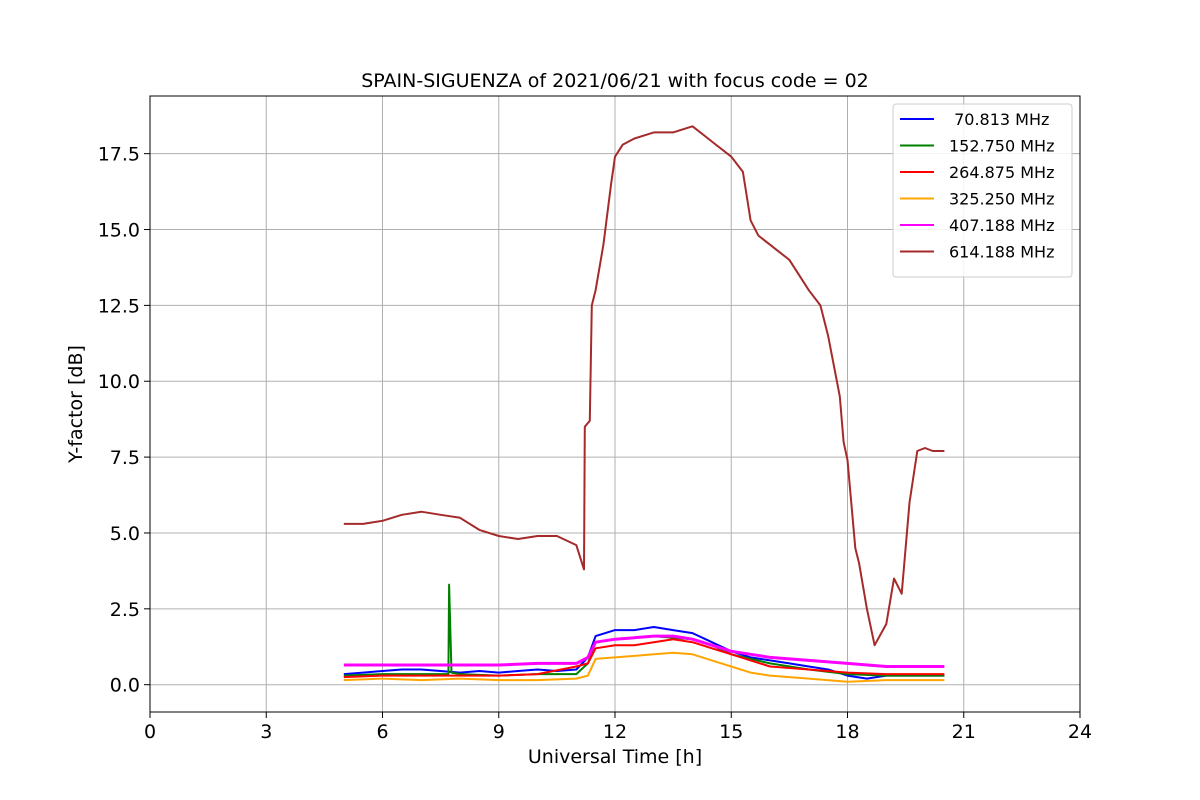  Describe the element at coordinates (1001, 146) in the screenshot. I see `legend-label: 152.750 MHz` at that location.